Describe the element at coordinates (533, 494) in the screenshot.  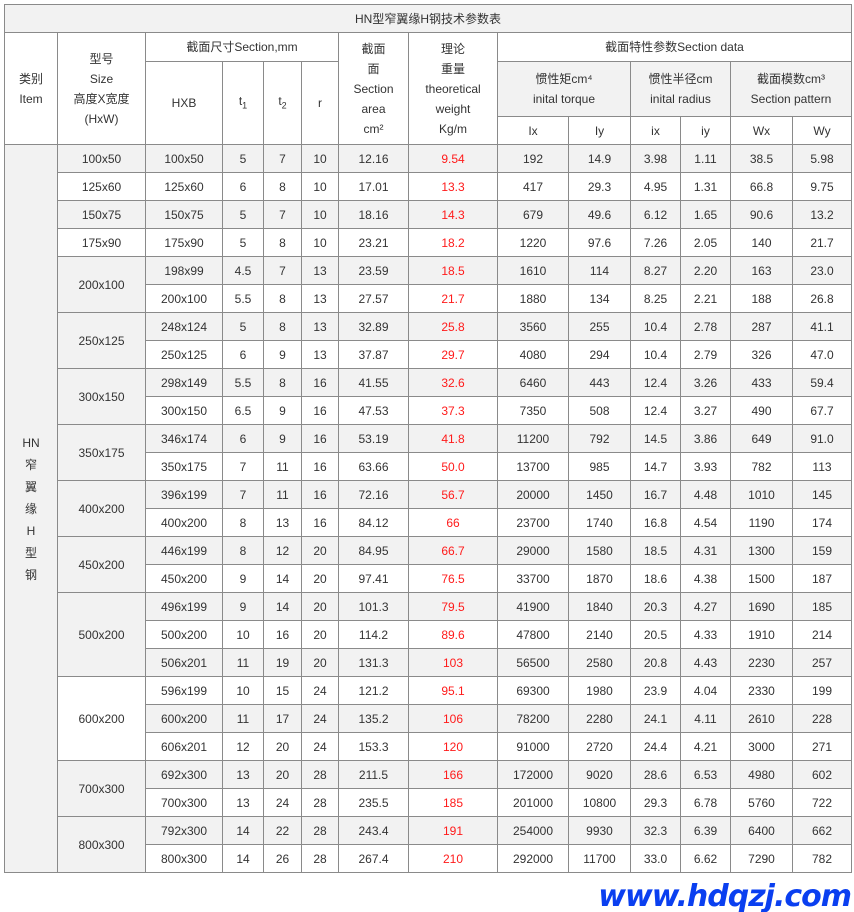
I see `cell-ix-cap: 20000` at that location.